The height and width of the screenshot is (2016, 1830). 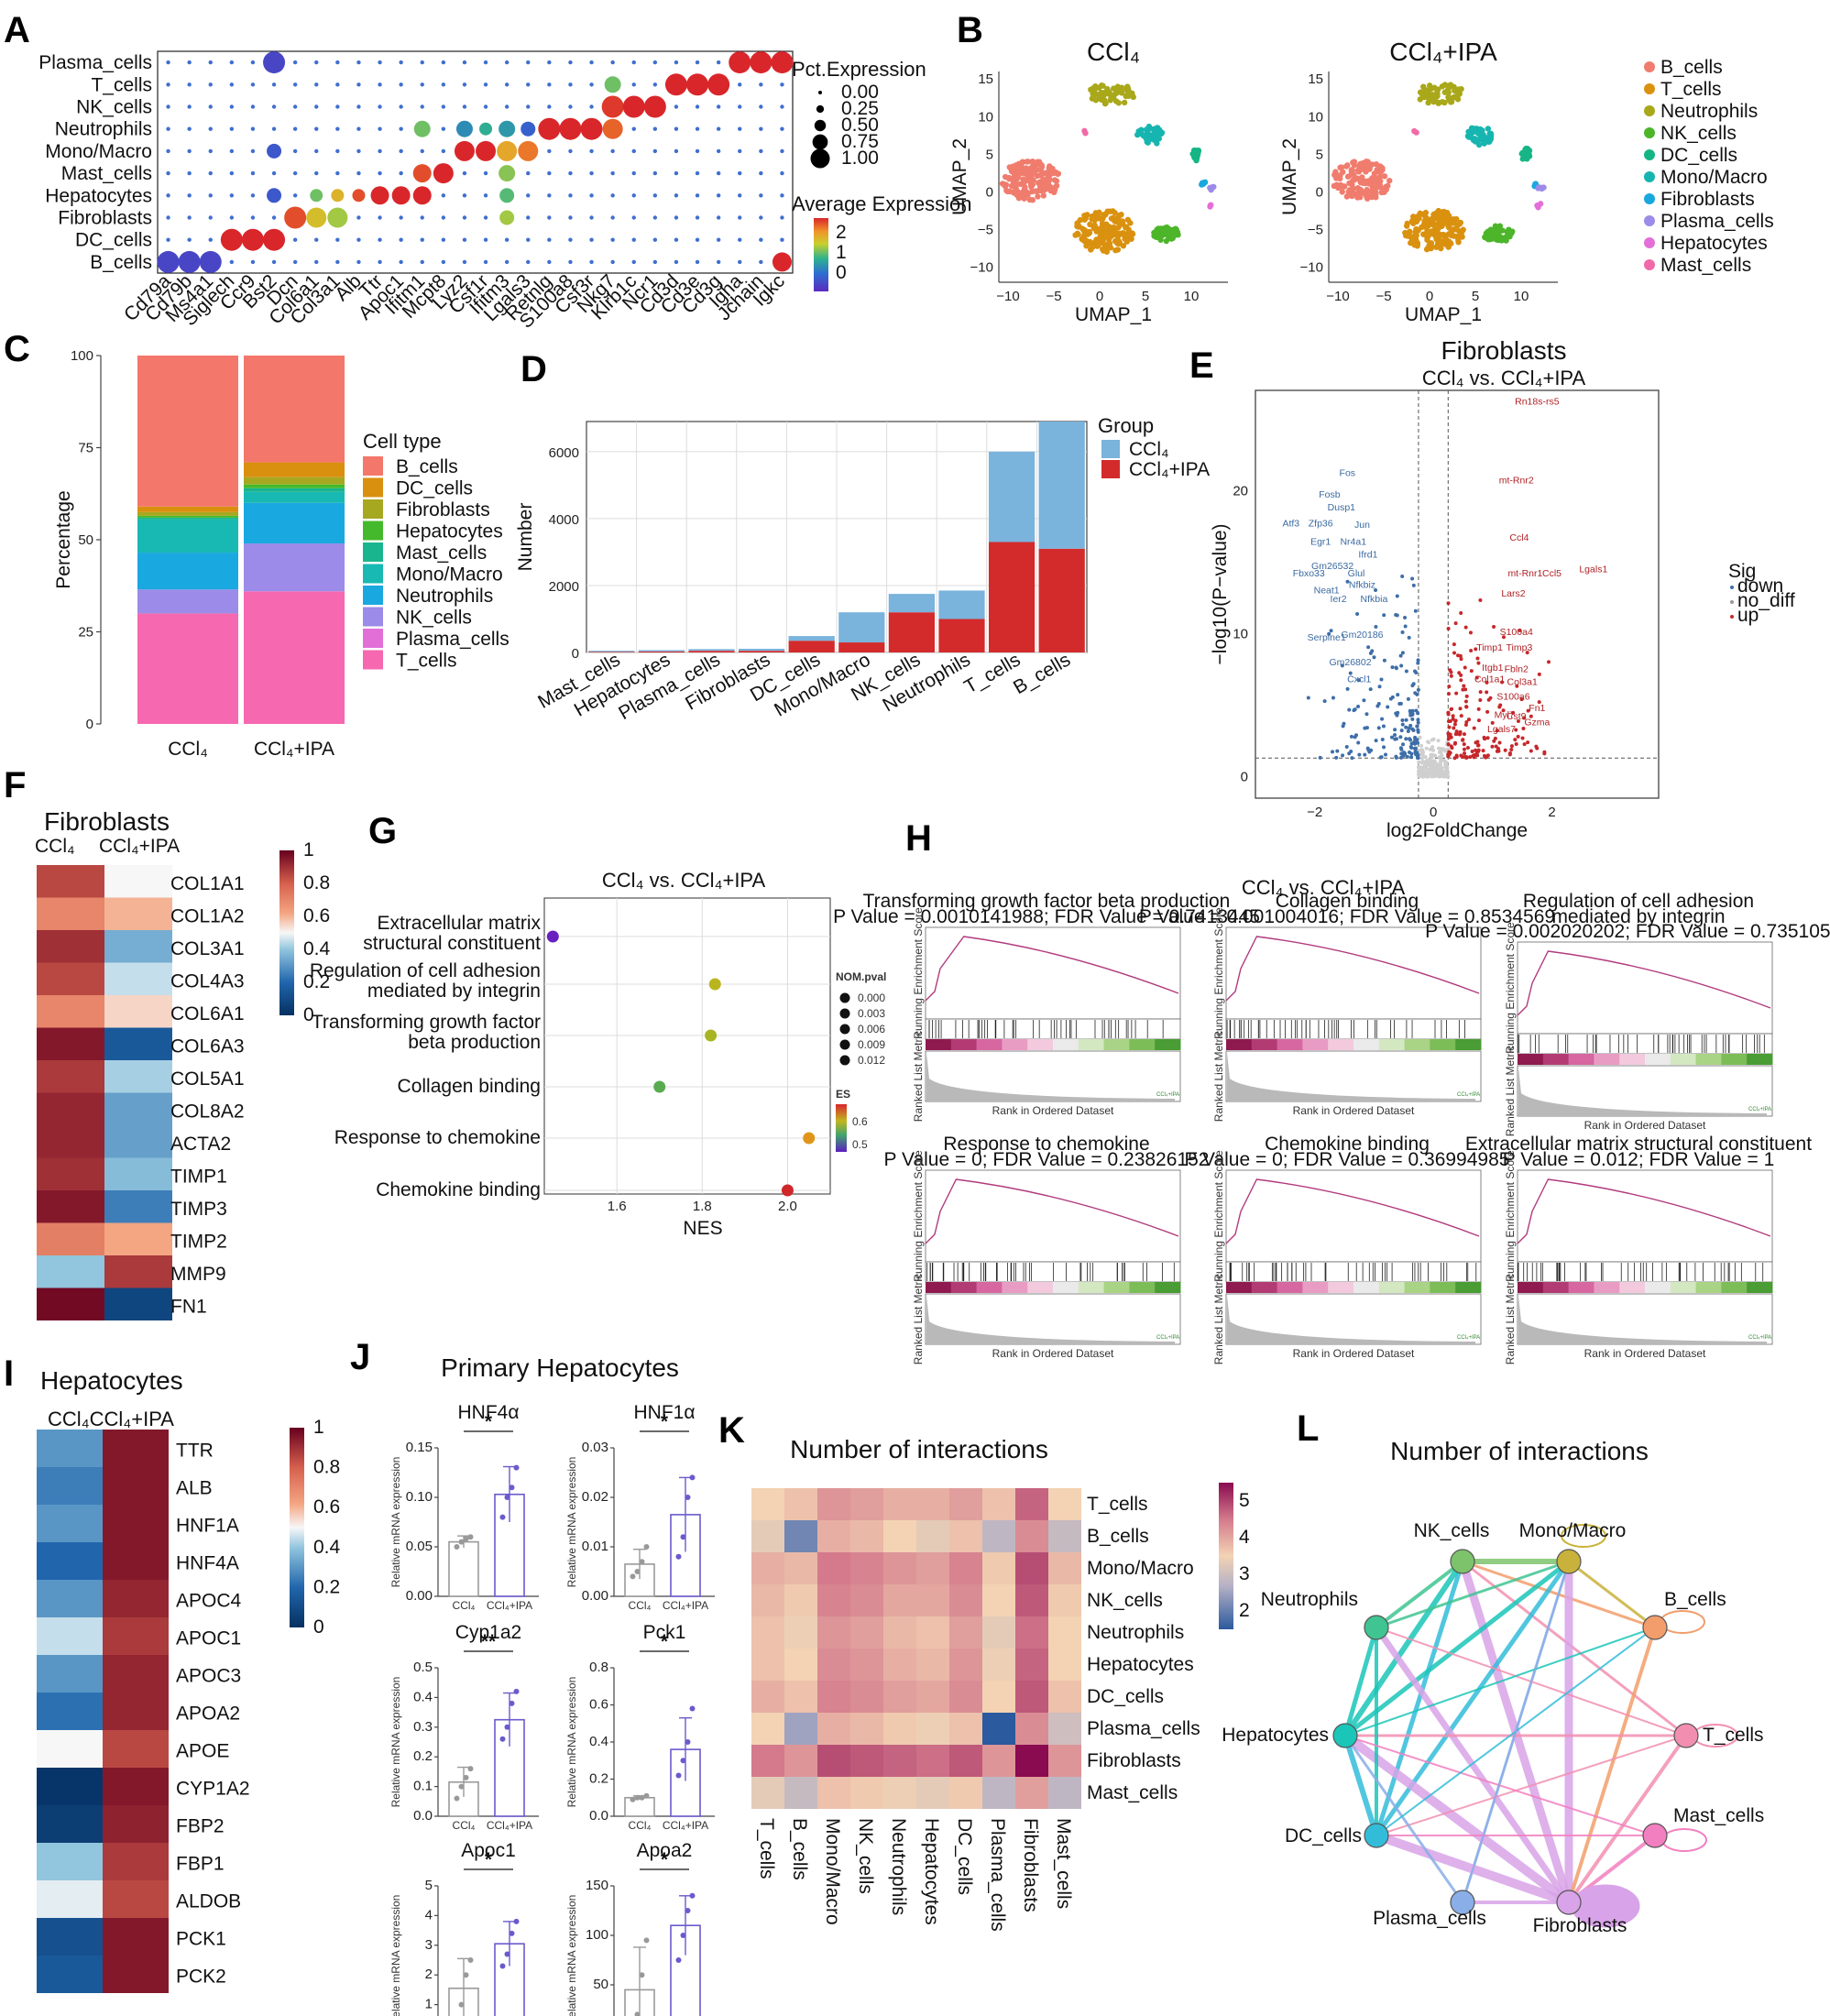 What do you see at coordinates (202, 1751) in the screenshot?
I see `i-heat-row-label: APOE` at bounding box center [202, 1751].